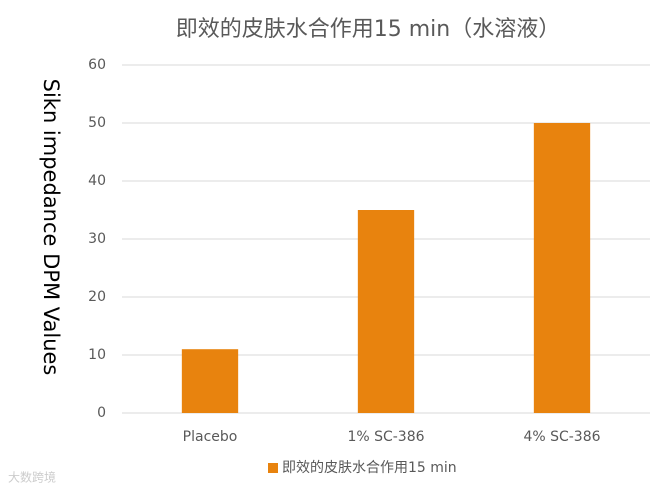 This screenshot has width=666, height=493. Describe the element at coordinates (97, 65) in the screenshot. I see `y-tick-label: 60` at that location.